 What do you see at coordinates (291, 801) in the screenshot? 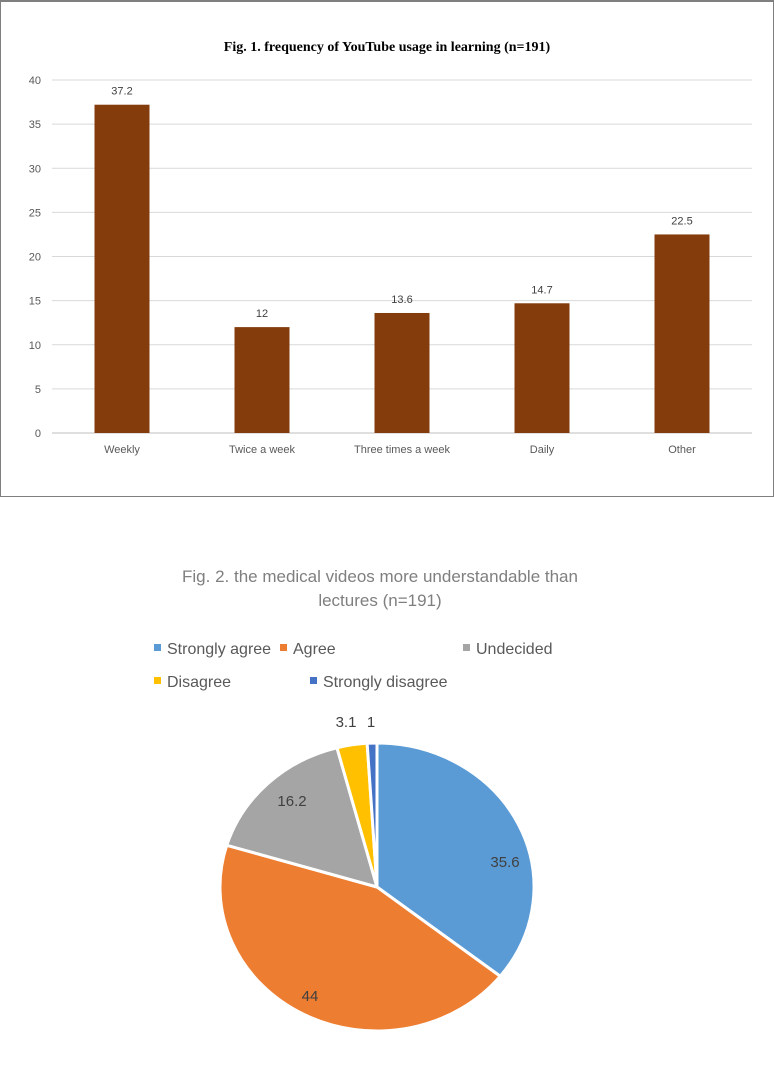
I see `data-label: 16.2` at bounding box center [291, 801].